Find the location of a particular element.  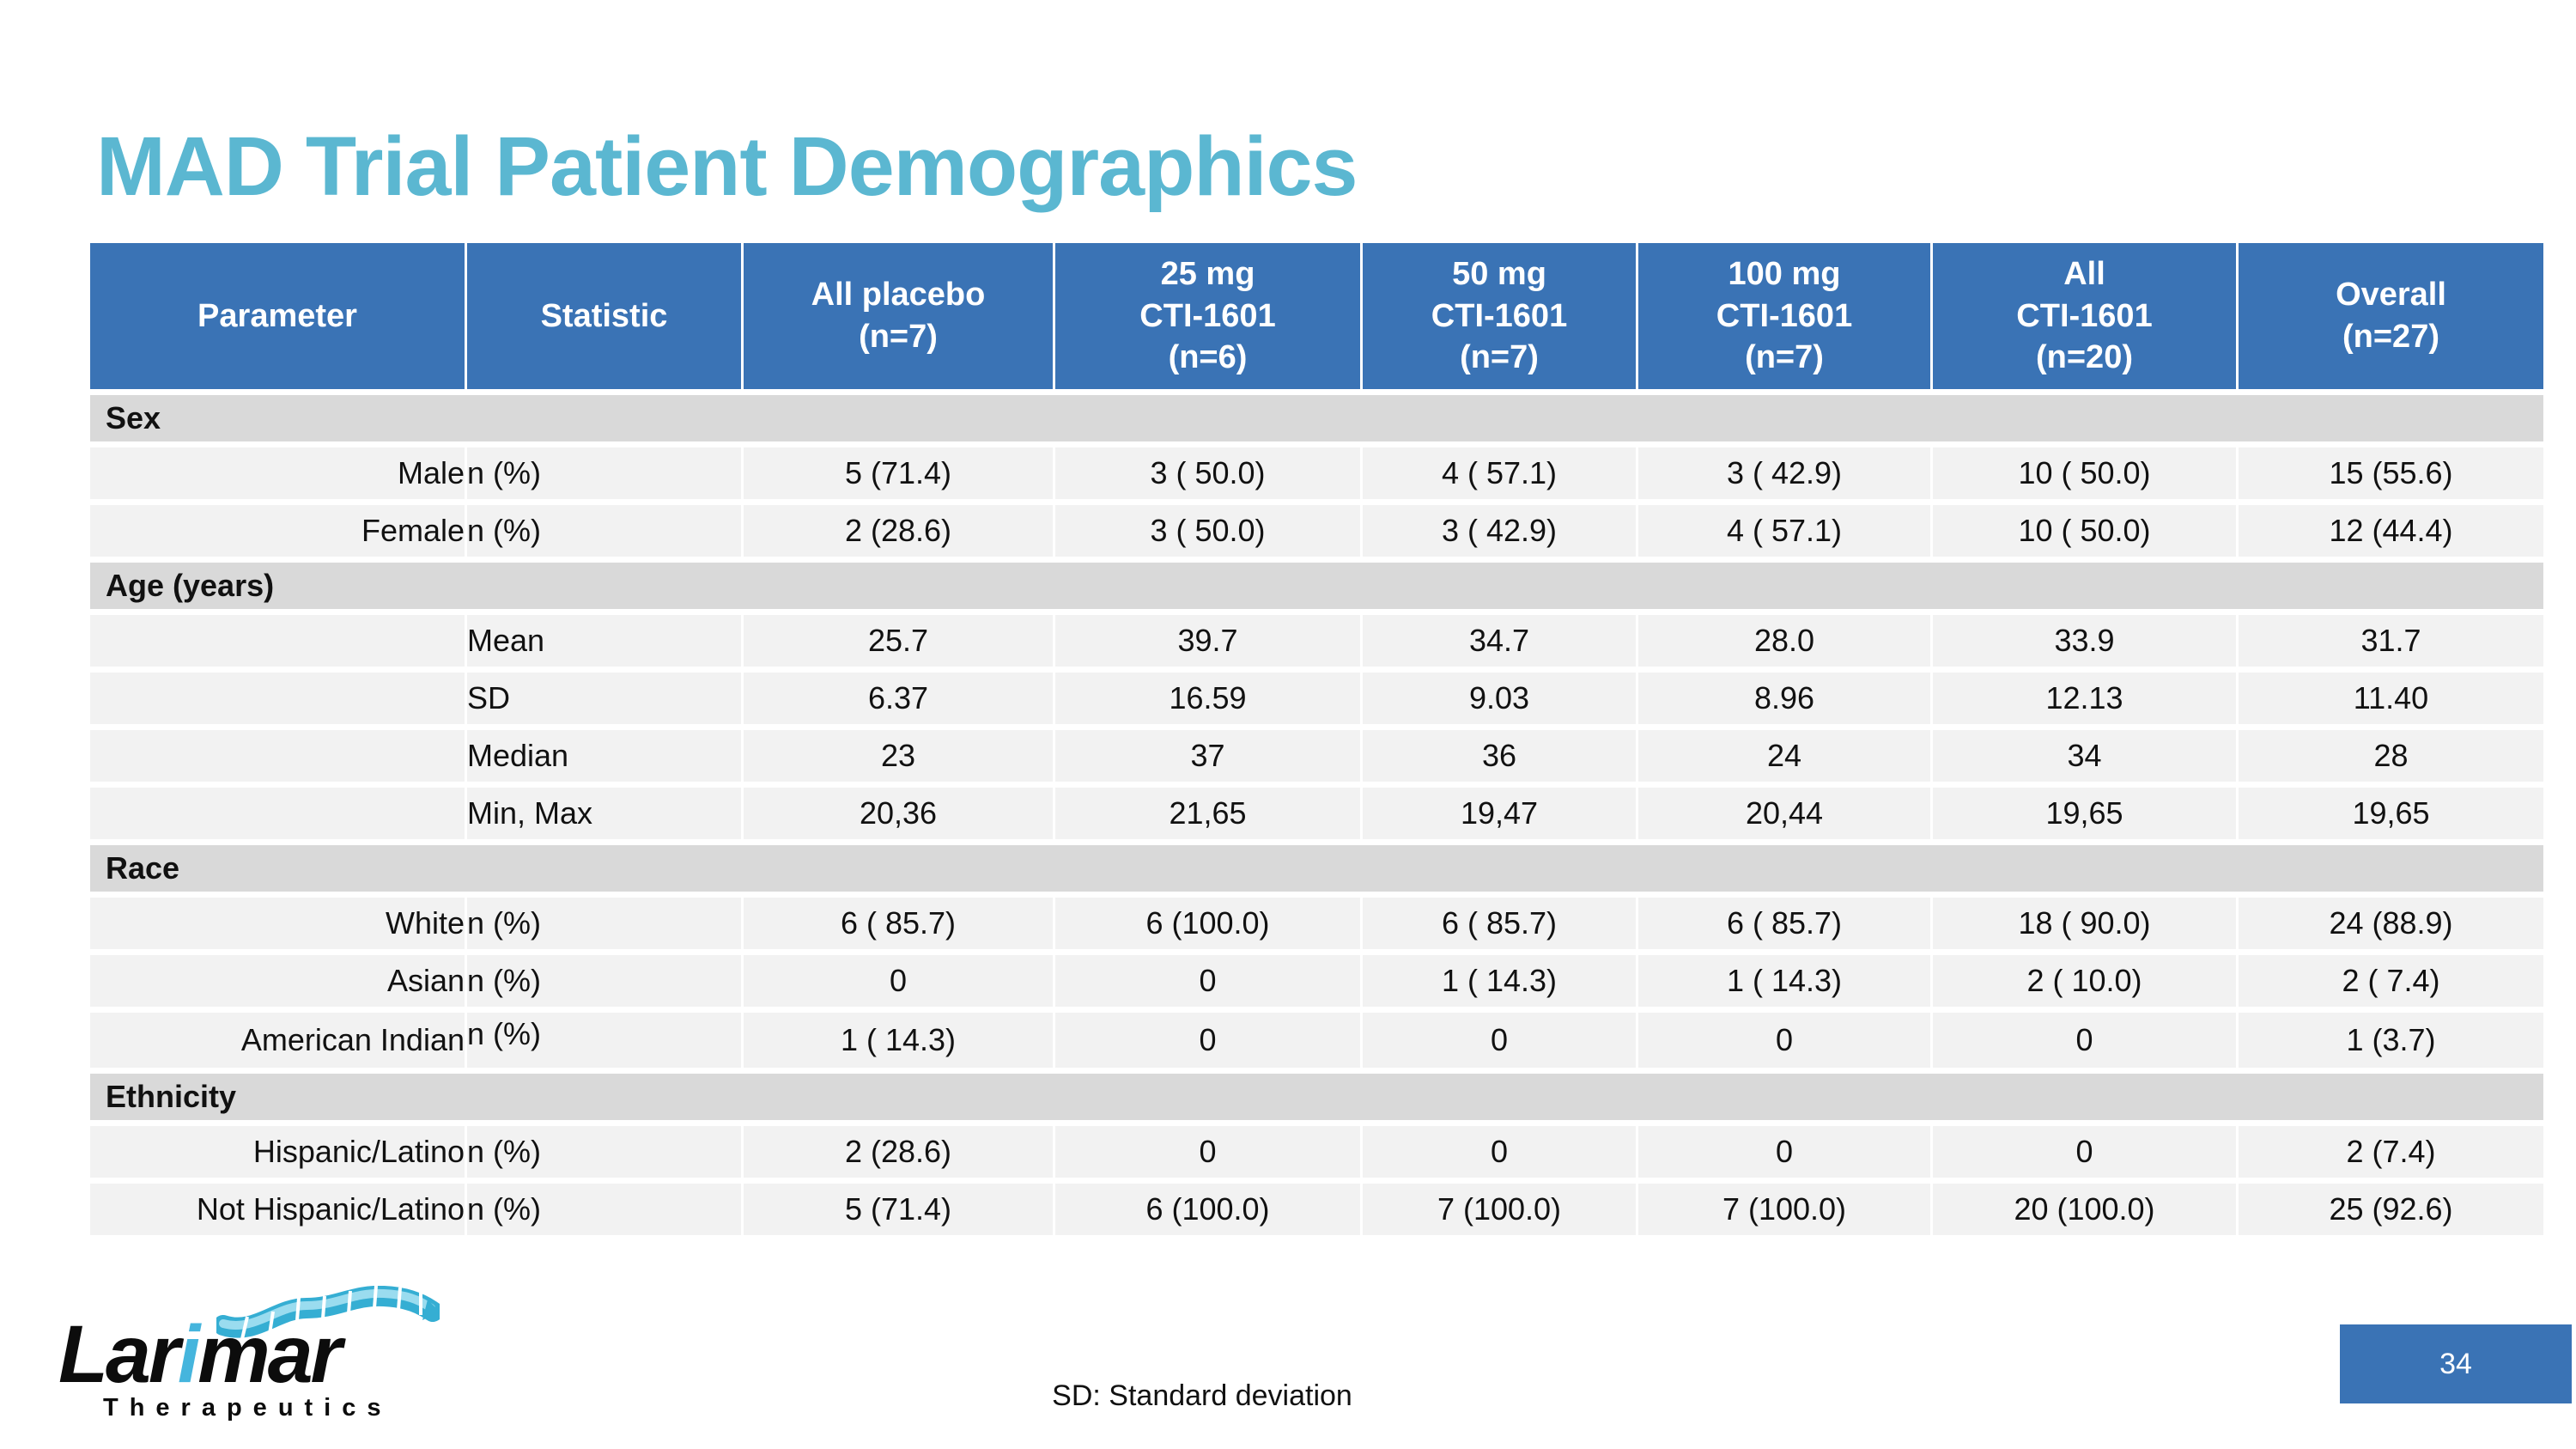

value-cell: 28 is located at coordinates (2391, 756).